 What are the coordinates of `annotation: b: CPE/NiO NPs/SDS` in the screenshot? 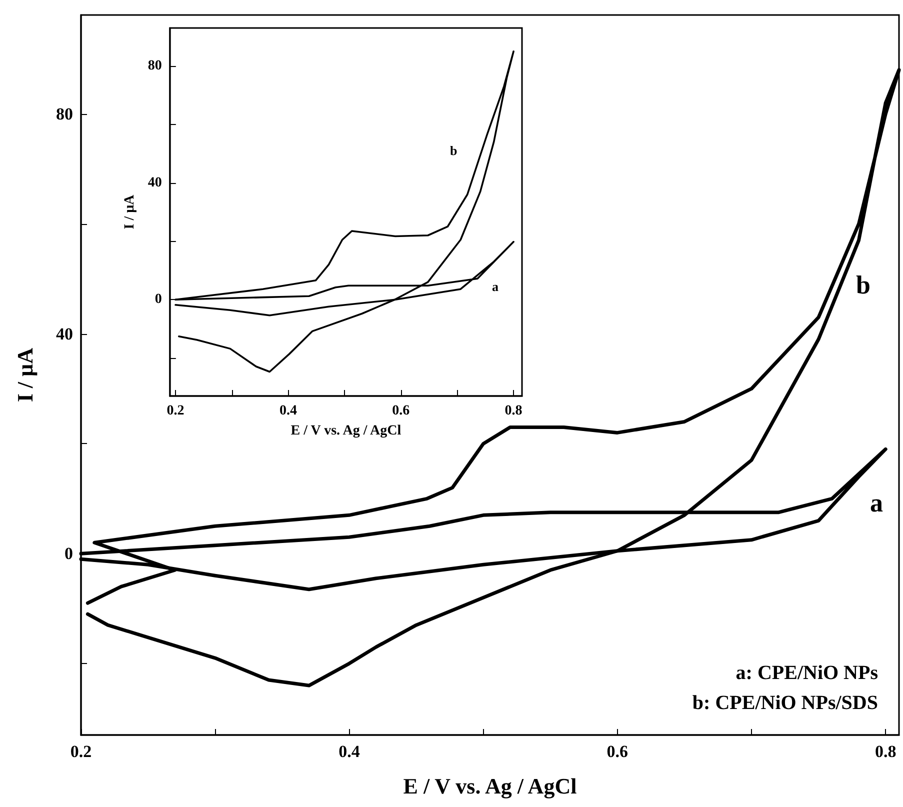 It's located at (785, 703).